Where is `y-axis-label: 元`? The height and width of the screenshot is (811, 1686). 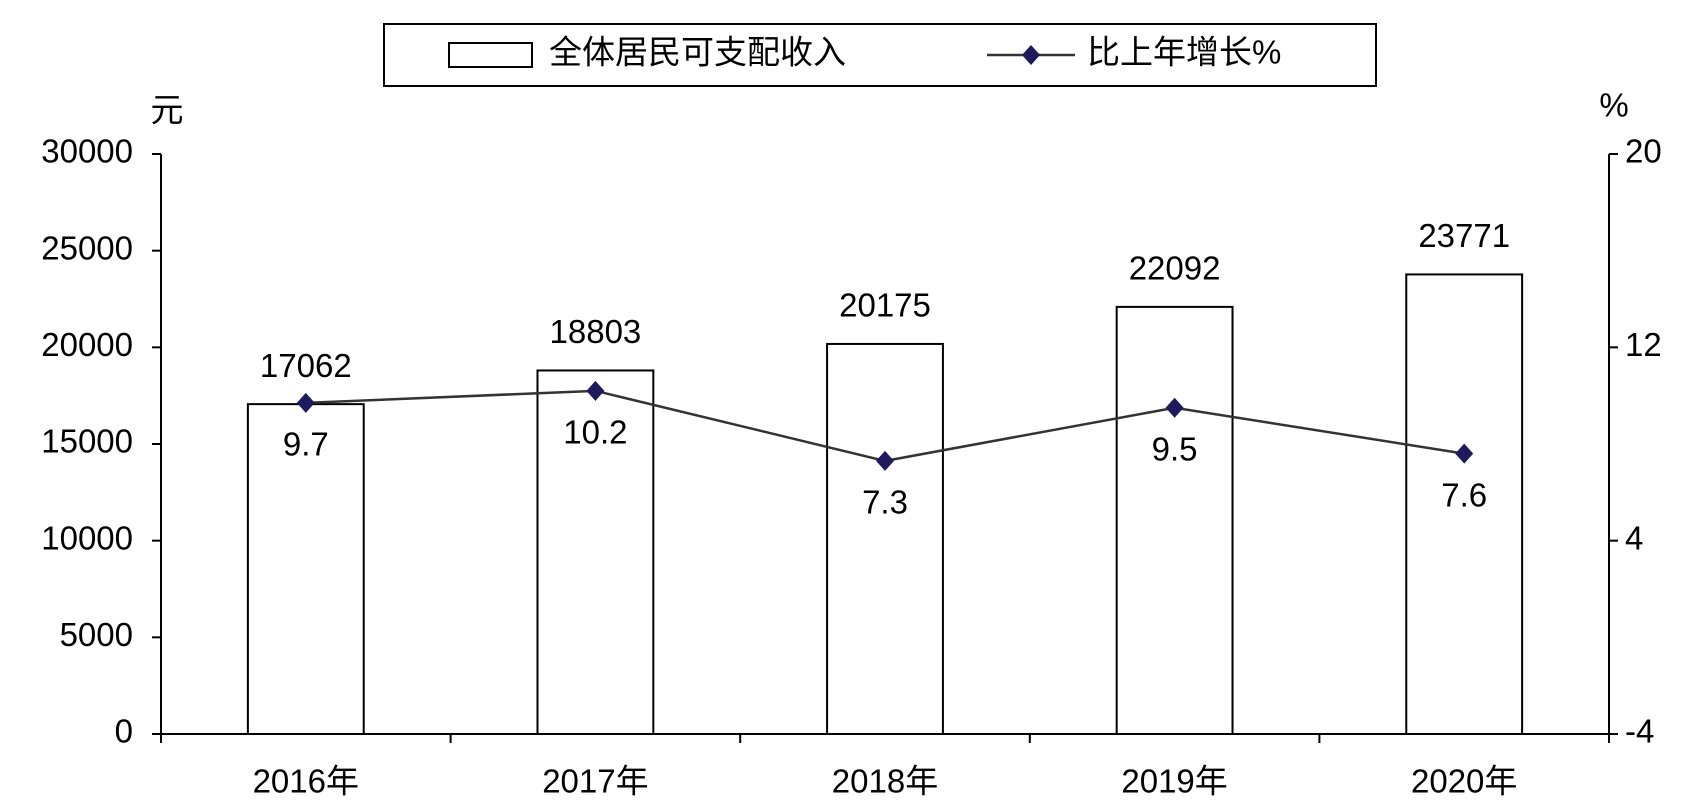
y-axis-label: 元 is located at coordinates (167, 110).